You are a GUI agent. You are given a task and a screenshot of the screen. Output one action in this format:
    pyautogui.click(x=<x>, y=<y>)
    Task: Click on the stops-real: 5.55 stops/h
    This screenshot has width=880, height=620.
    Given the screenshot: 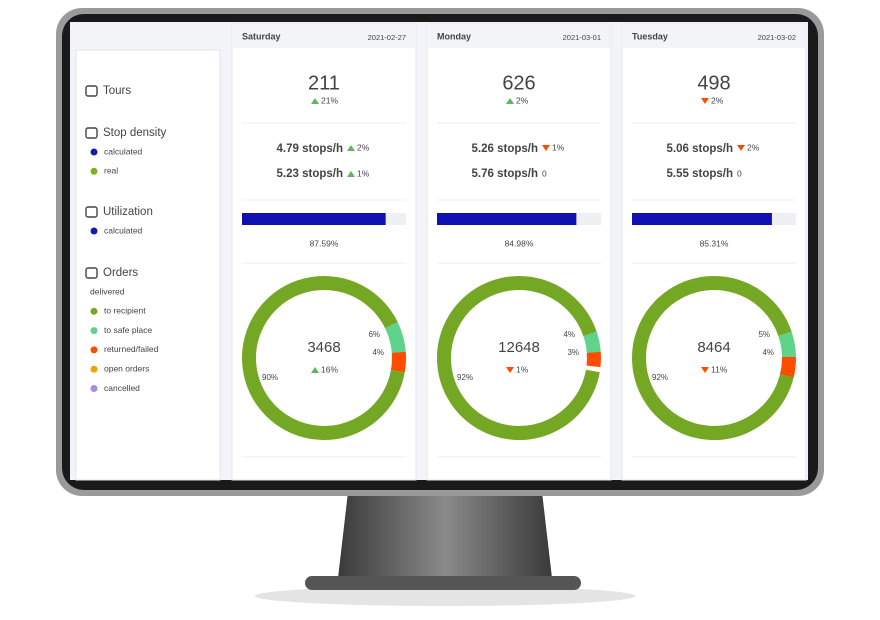 What is the action you would take?
    pyautogui.click(x=700, y=174)
    